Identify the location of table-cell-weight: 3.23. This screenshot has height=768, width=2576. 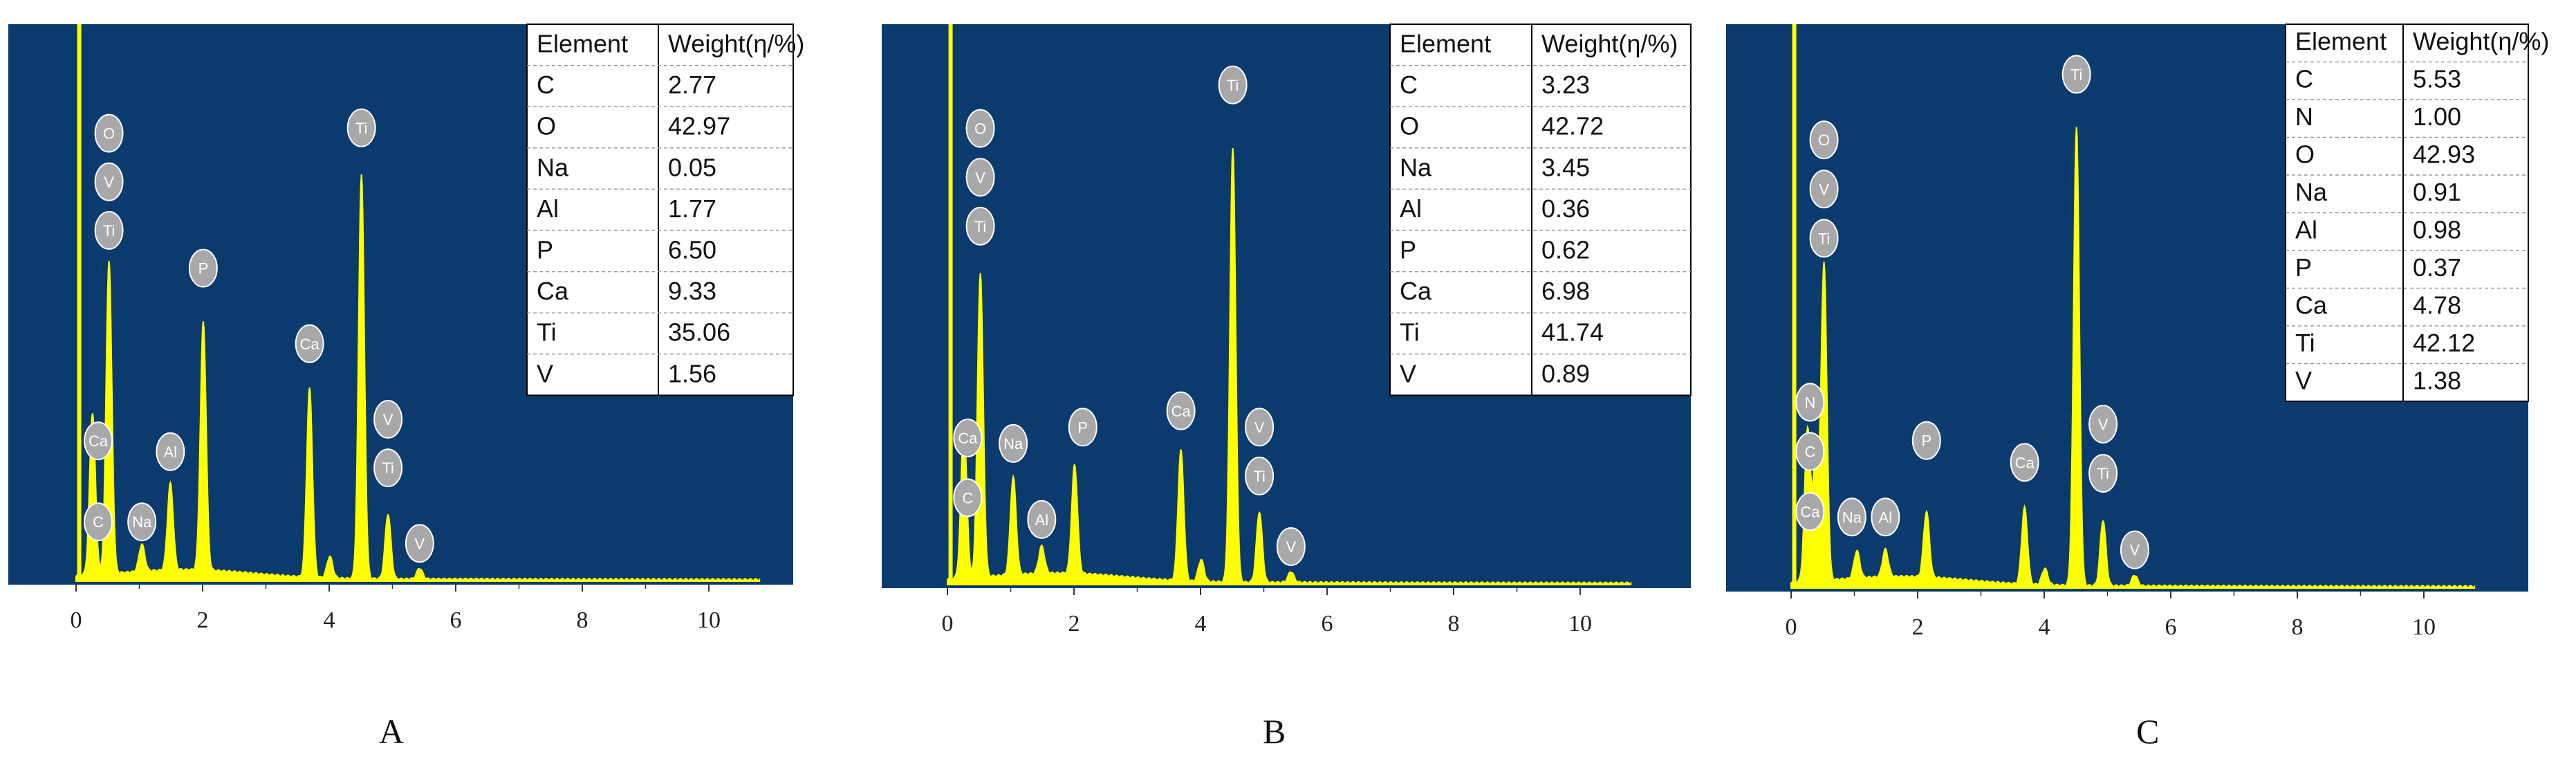
(1566, 85).